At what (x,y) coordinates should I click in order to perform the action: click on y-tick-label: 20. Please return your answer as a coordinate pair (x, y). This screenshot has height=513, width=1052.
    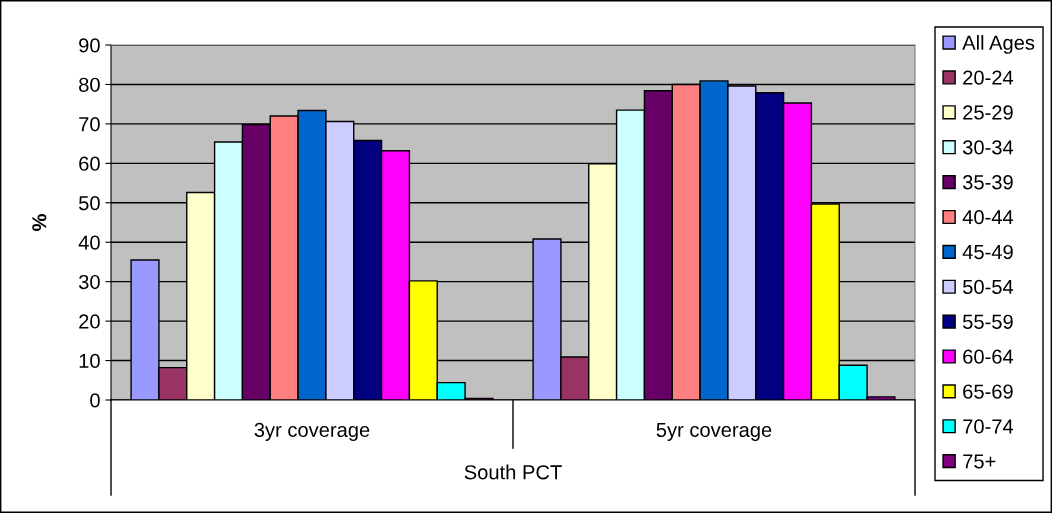
    Looking at the image, I should click on (89, 321).